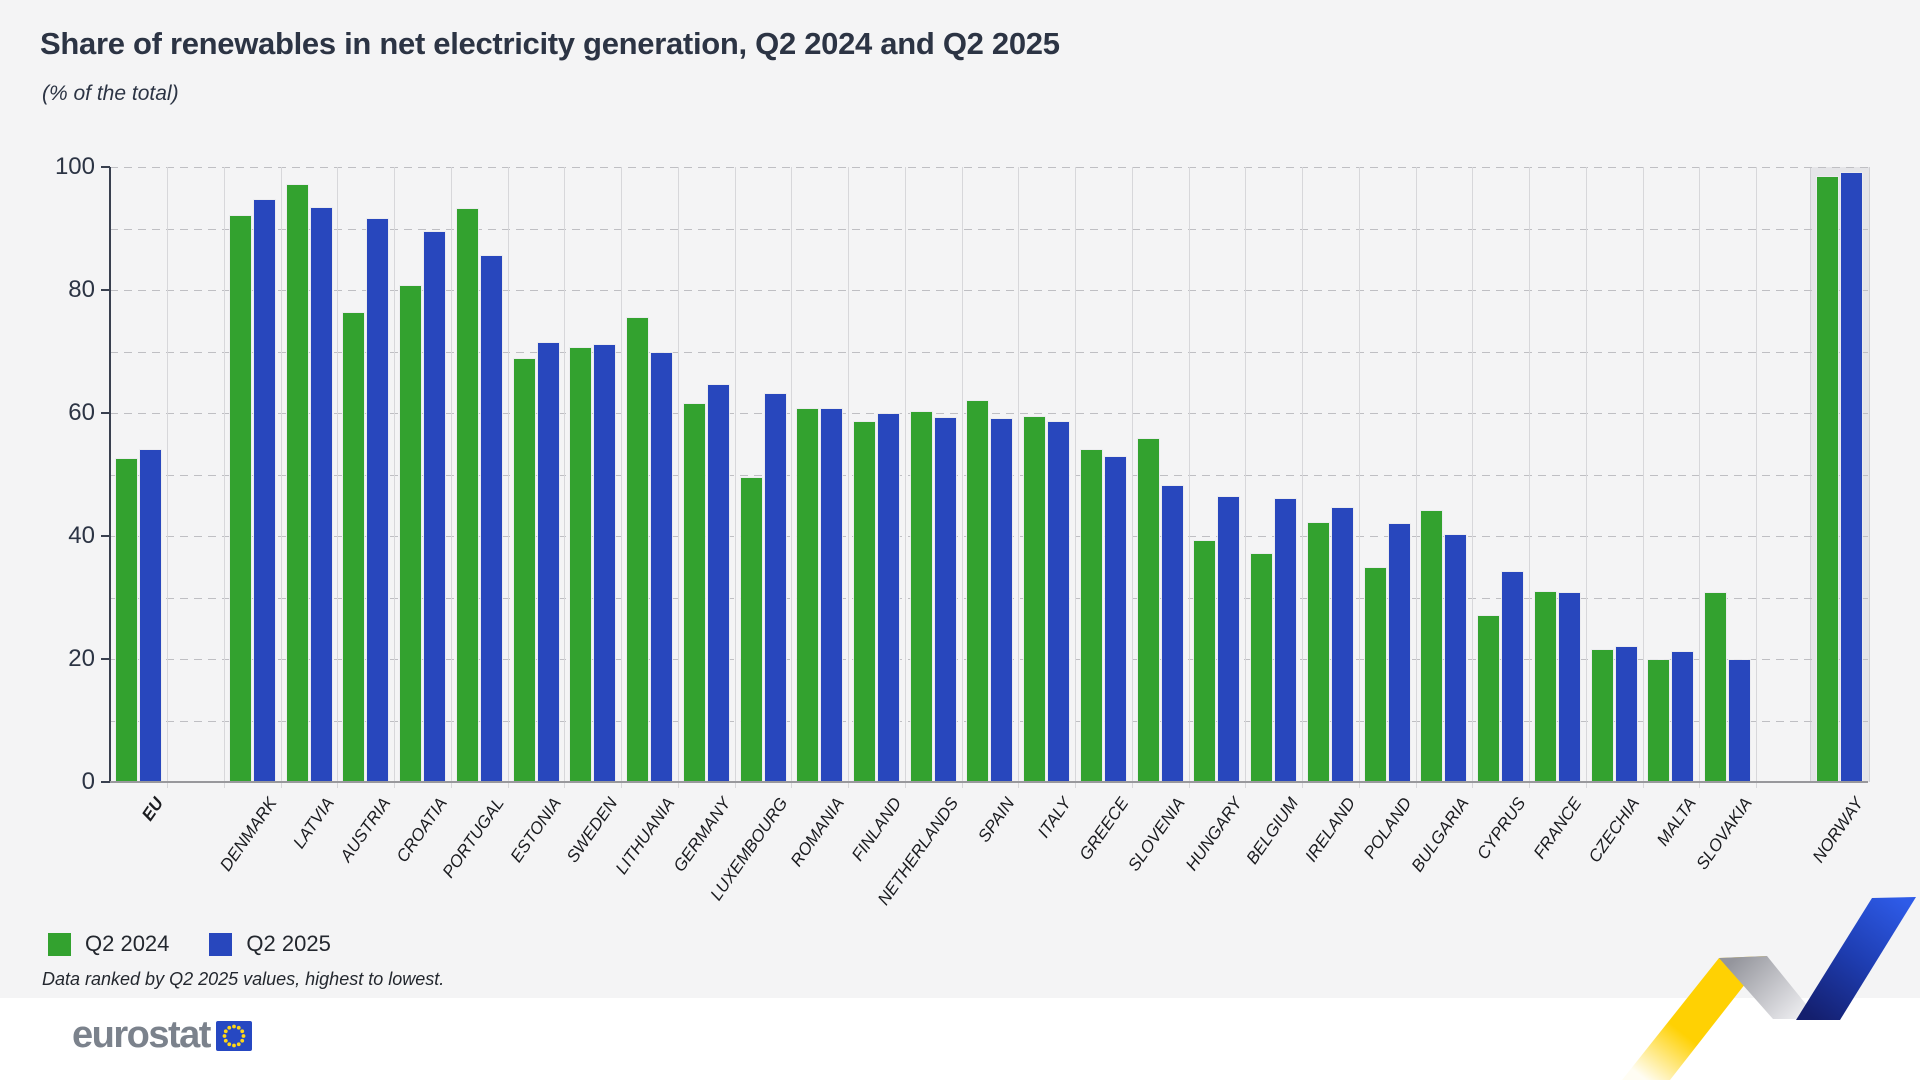  What do you see at coordinates (202, 944) in the screenshot?
I see `chart-legend: Q2 2024 Q2 2025` at bounding box center [202, 944].